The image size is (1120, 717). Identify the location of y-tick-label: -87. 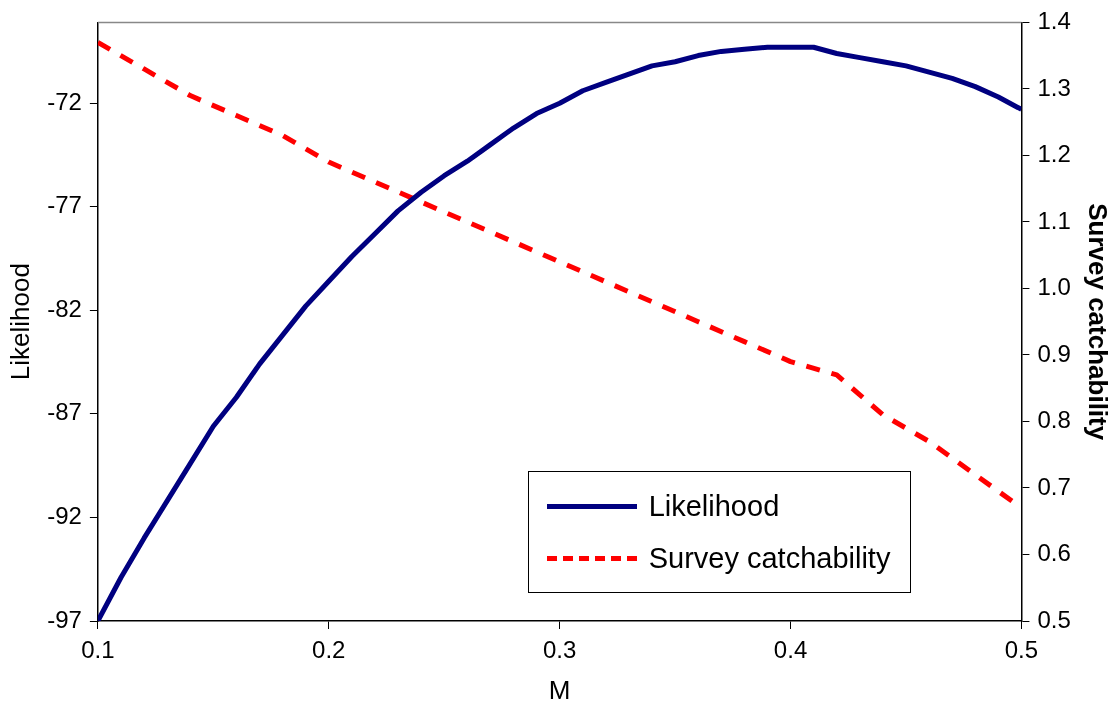
(64, 412).